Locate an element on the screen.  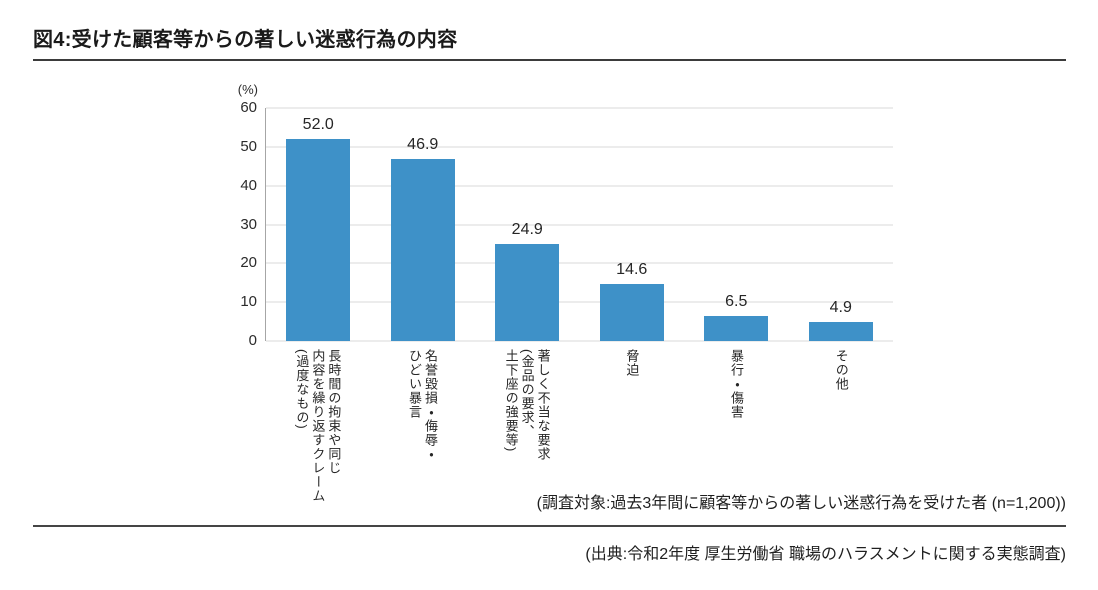
y-axis-unit-label: (%) is located at coordinates (247, 89).